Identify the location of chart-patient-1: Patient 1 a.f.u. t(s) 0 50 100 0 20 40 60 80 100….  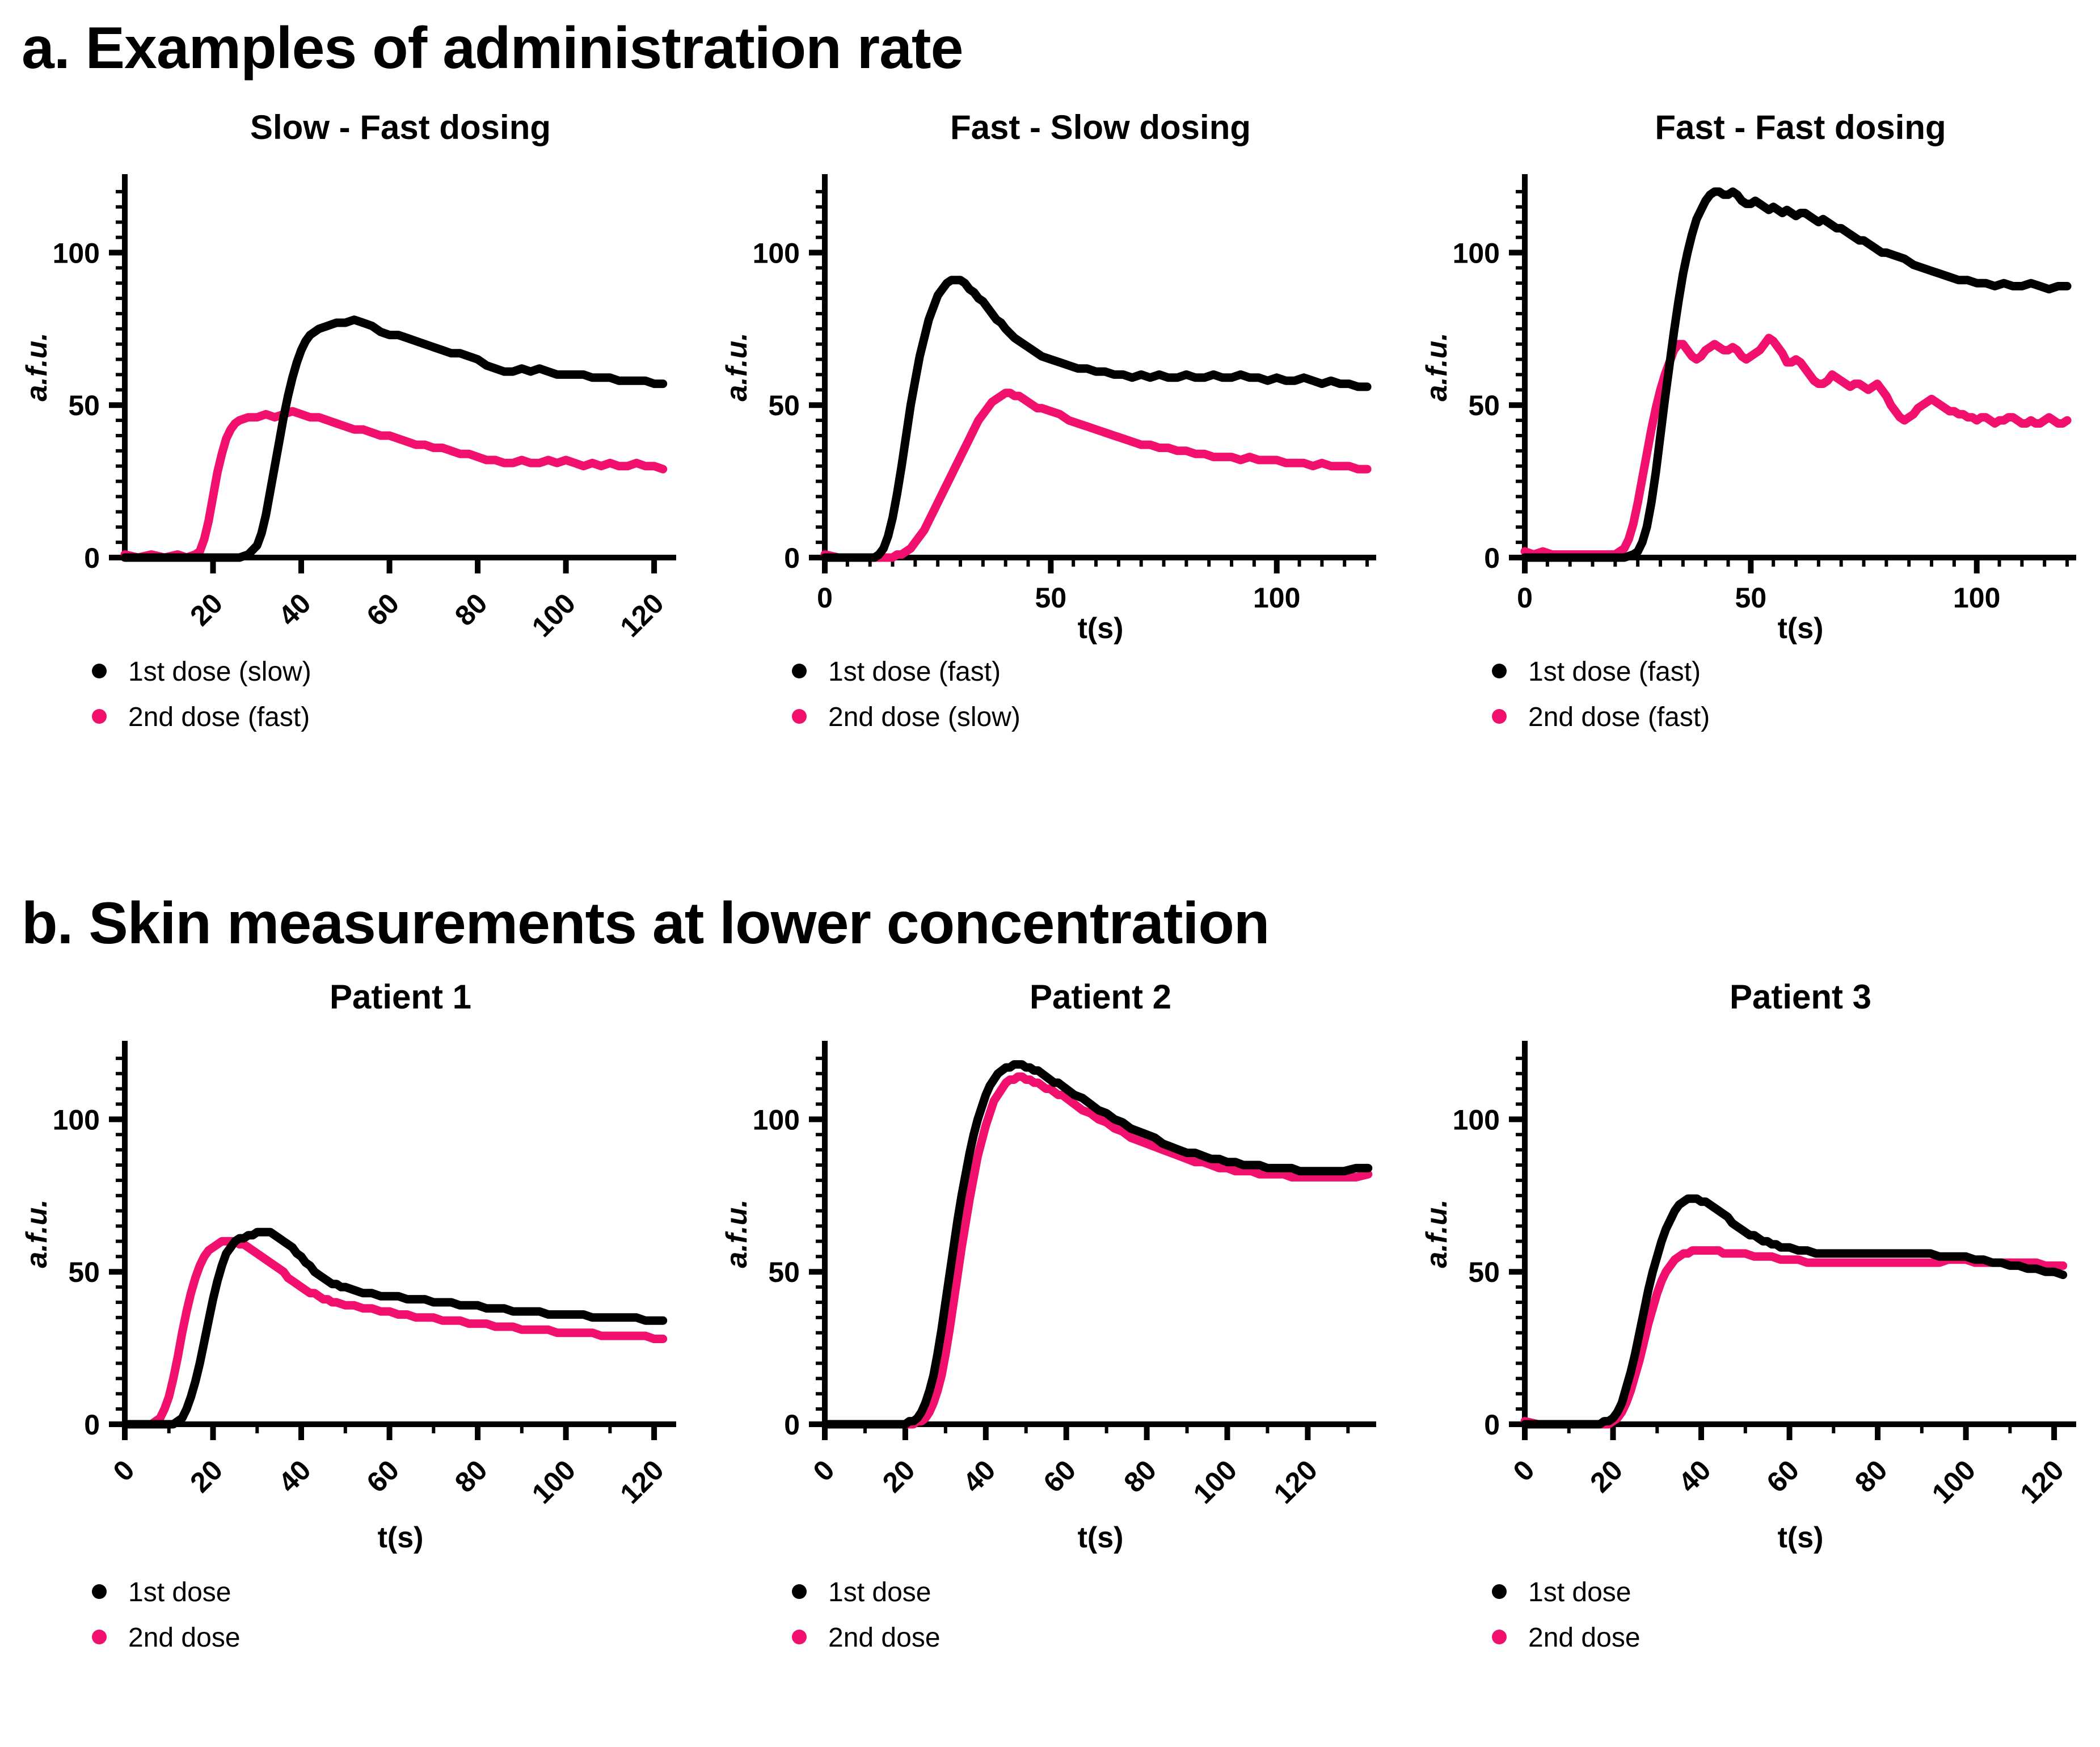
(350, 1311).